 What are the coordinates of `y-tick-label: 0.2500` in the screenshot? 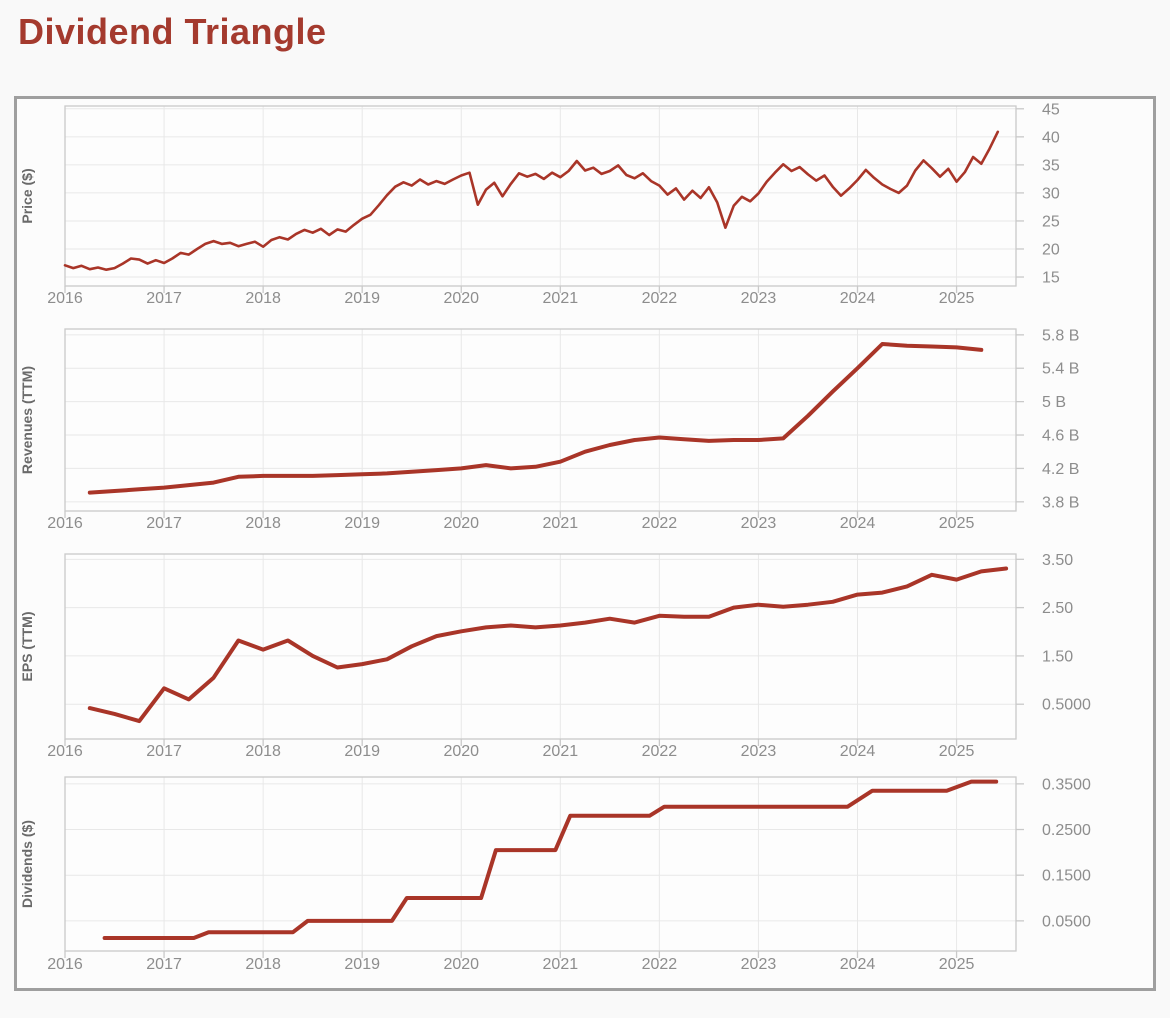 It's located at (1066, 830).